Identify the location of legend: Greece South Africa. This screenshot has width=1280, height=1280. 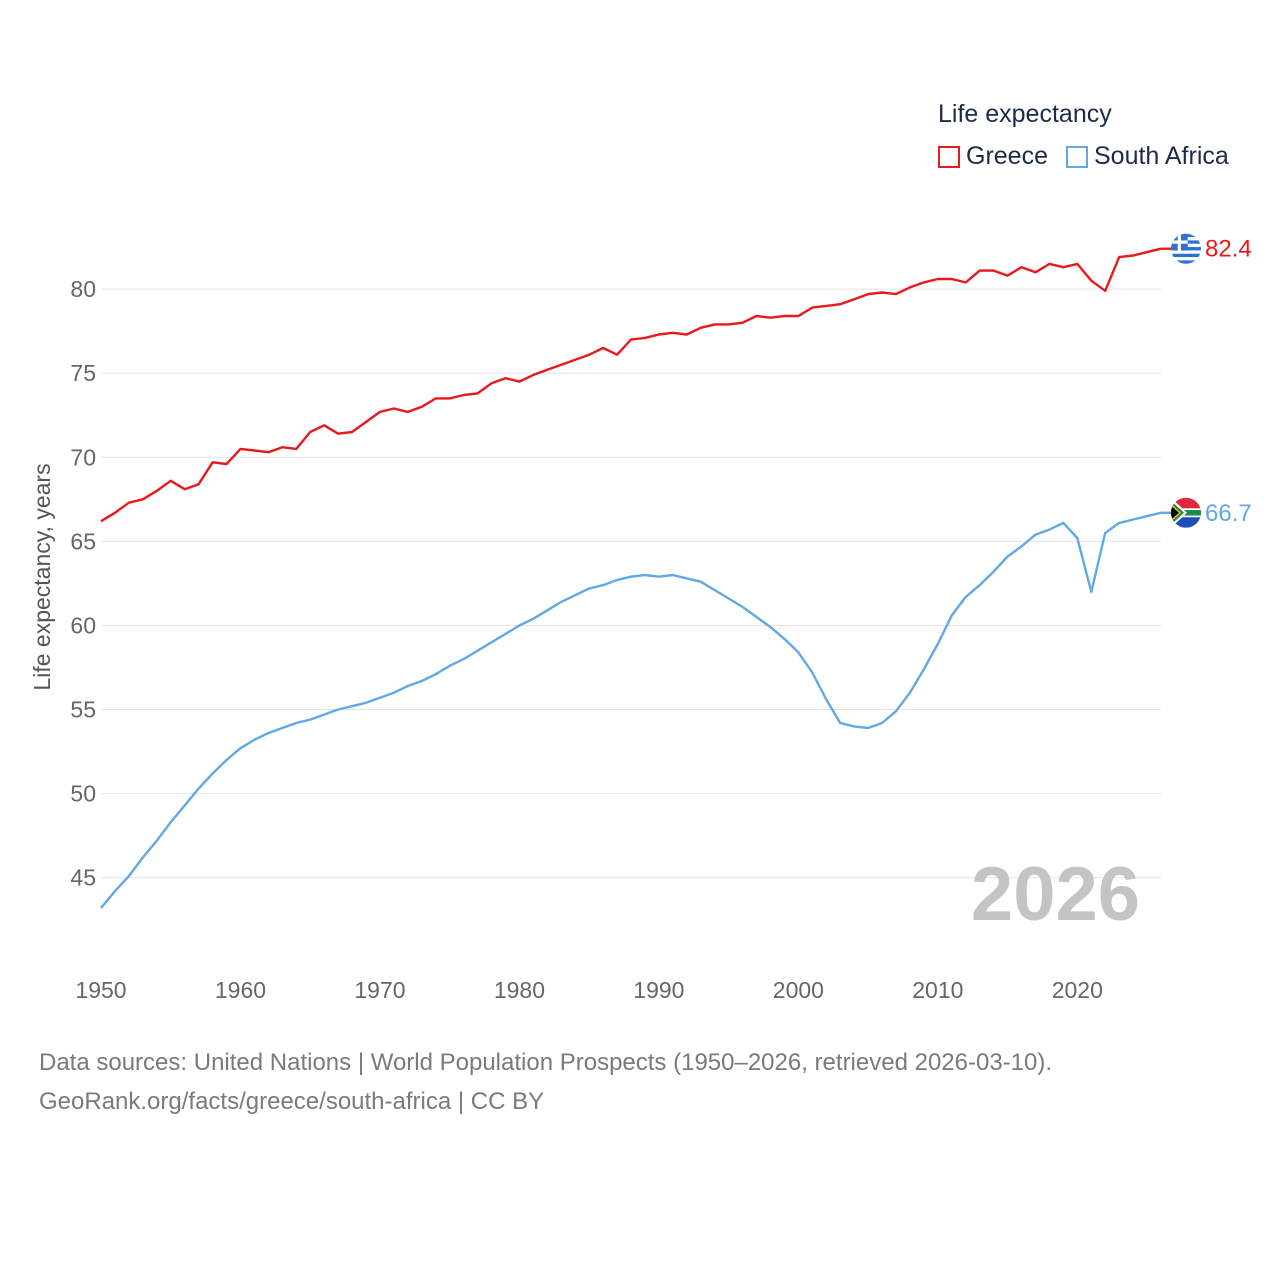
(1092, 156).